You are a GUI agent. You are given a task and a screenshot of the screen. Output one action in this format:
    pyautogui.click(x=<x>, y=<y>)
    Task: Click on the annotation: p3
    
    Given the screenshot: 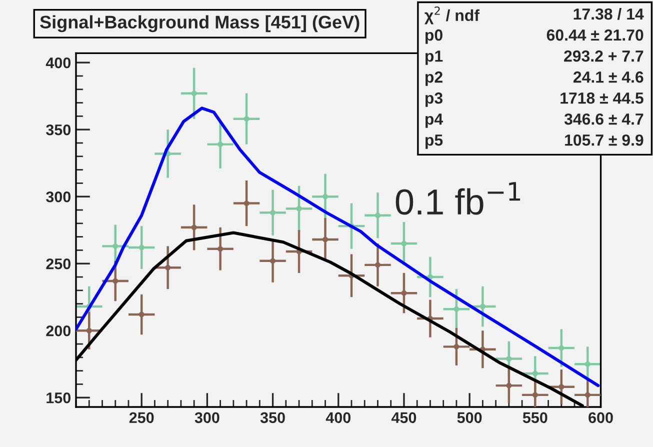 What is the action you would take?
    pyautogui.click(x=434, y=99)
    